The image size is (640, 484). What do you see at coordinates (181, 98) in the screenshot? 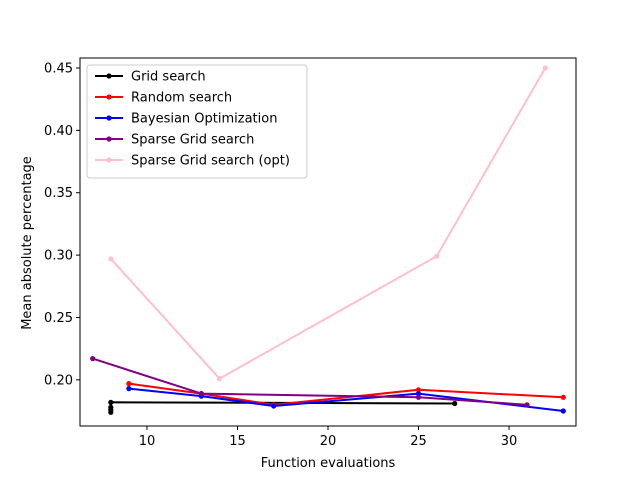
I see `legend-label: Random search` at bounding box center [181, 98].